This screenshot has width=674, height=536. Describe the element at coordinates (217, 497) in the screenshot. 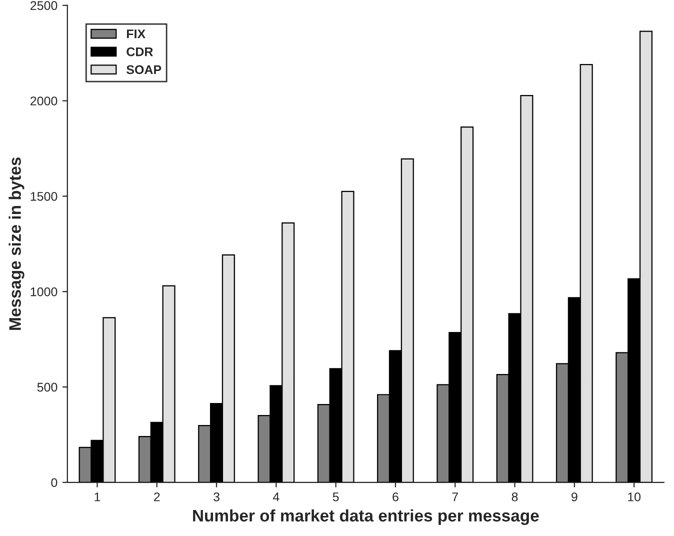

I see `x-tick-label: 3` at that location.